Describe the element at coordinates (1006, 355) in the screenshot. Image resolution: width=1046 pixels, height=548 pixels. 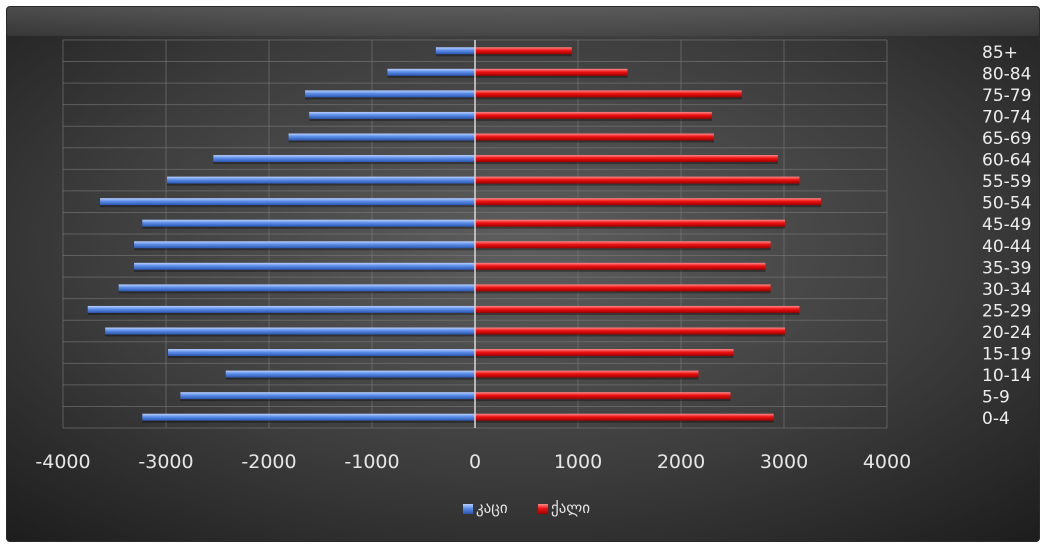
I see `category-label: 15-19` at that location.